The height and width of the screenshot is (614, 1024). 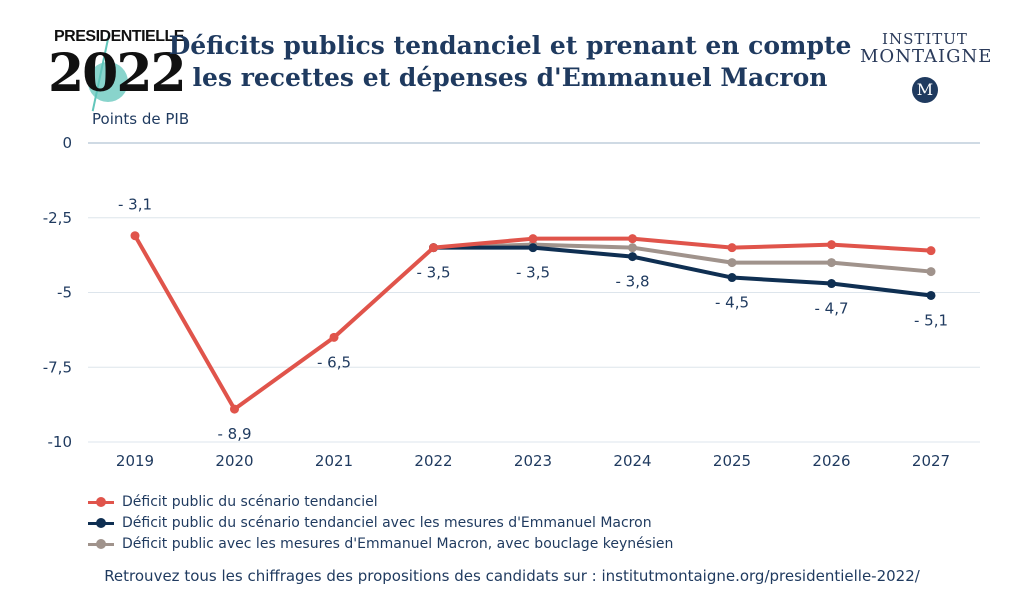 What do you see at coordinates (234, 461) in the screenshot?
I see `x-tick-label-2020: 2020` at bounding box center [234, 461].